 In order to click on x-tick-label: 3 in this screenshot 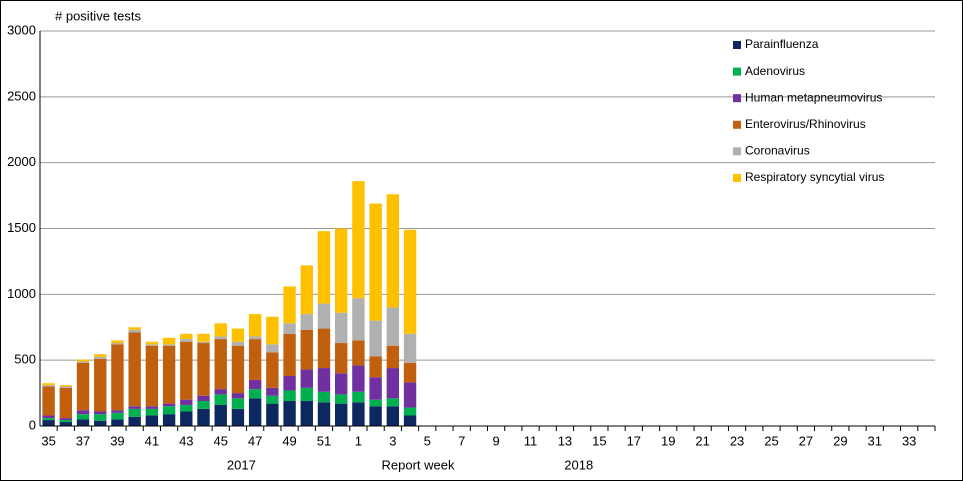, I will do `click(392, 440)`.